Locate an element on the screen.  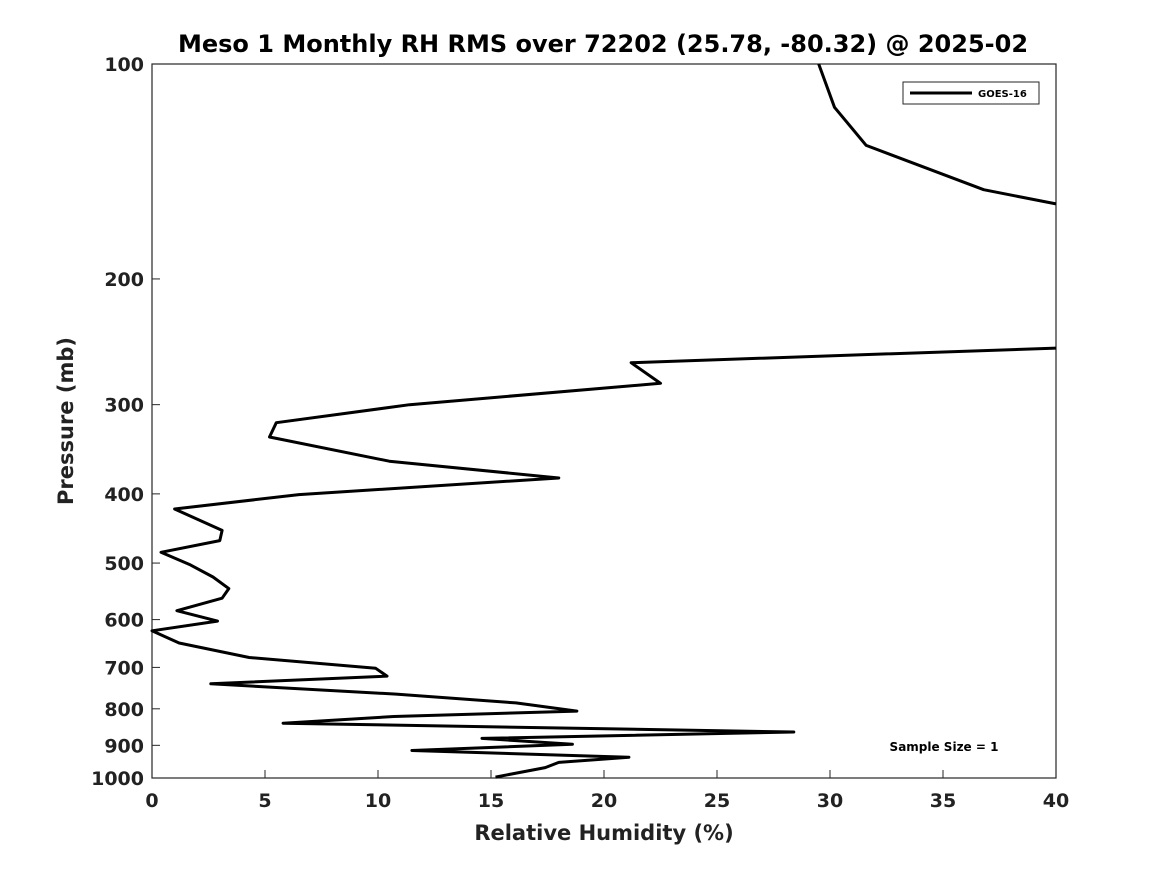
y-tick-label: 200 is located at coordinates (124, 280).